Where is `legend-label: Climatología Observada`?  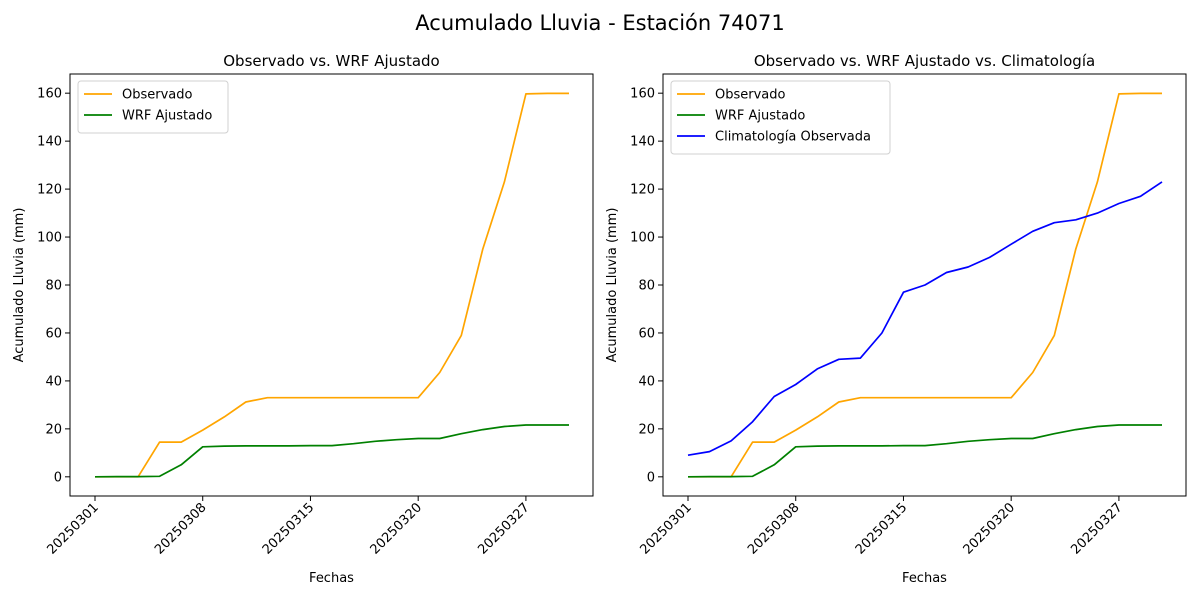
legend-label: Climatología Observada is located at coordinates (793, 137).